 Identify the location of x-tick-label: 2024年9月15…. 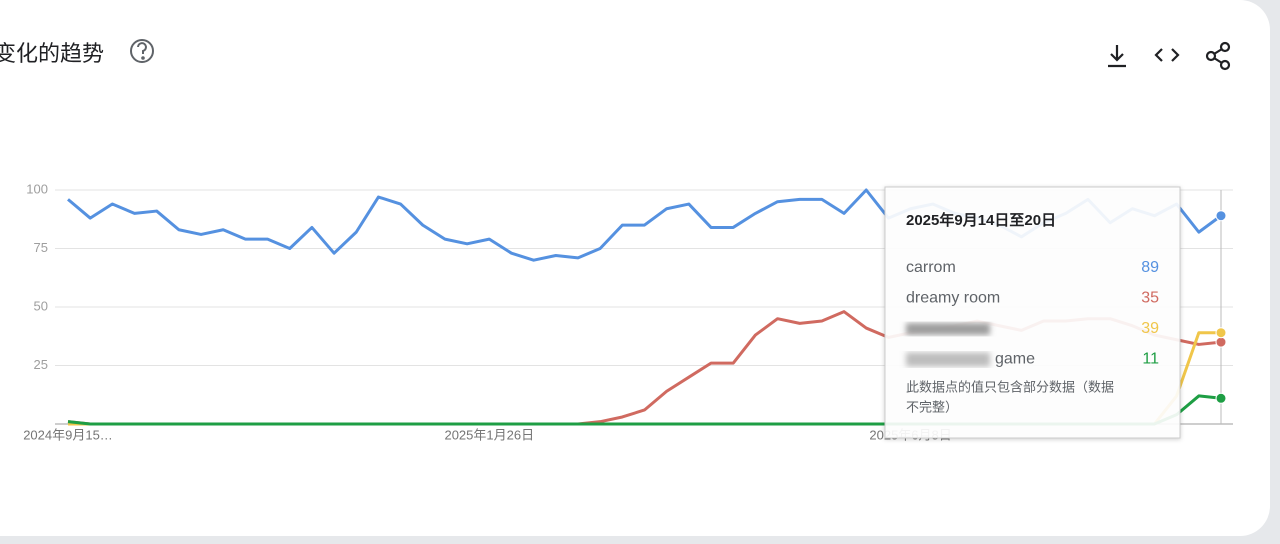
(68, 434).